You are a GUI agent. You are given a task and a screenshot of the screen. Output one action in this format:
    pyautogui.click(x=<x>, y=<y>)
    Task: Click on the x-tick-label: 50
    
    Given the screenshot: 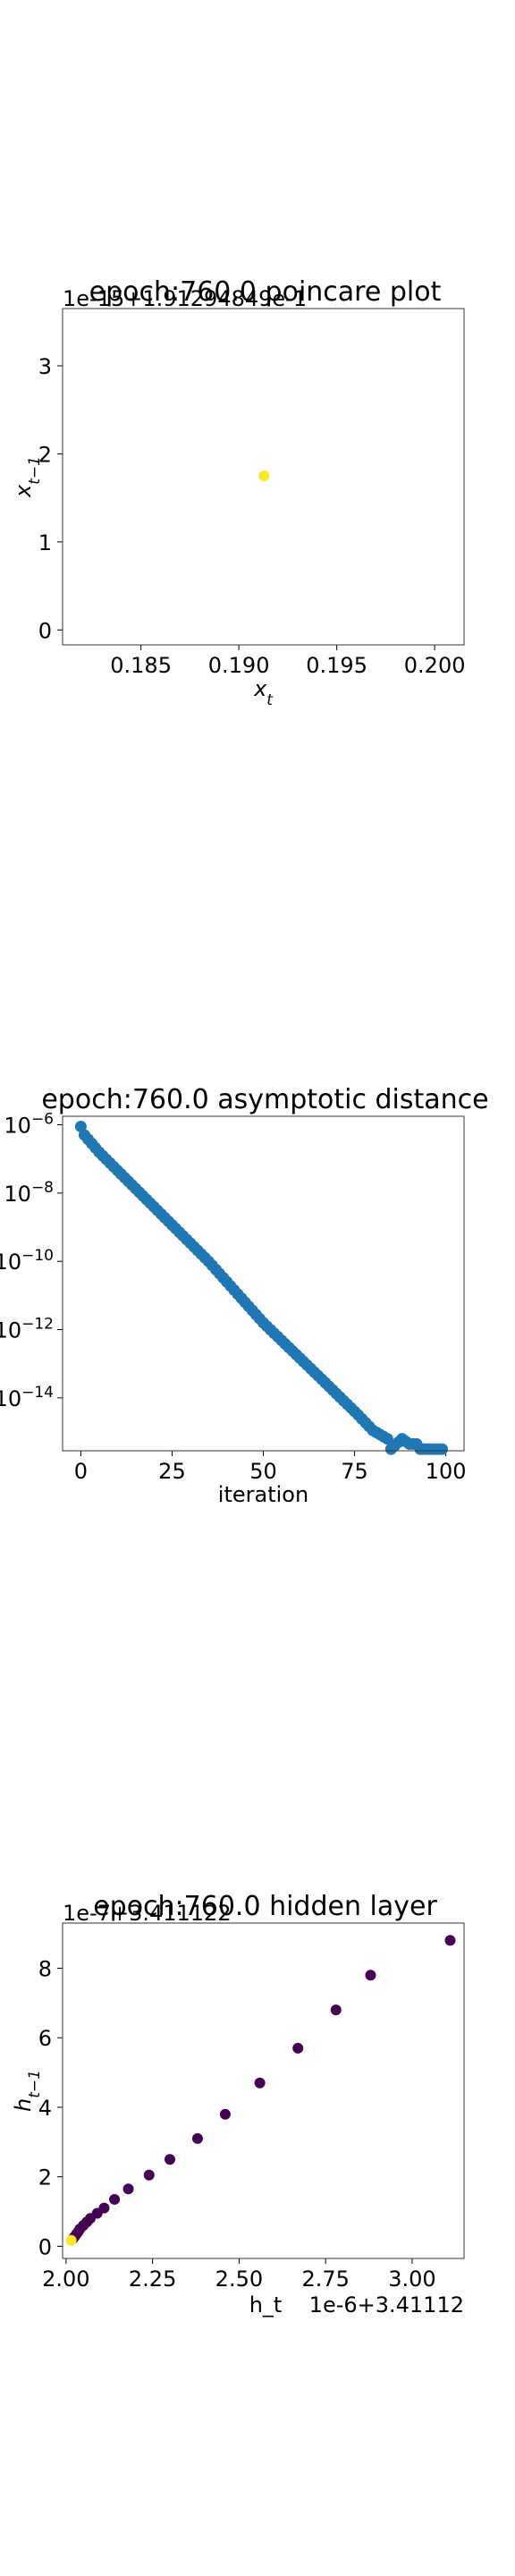 What is the action you would take?
    pyautogui.click(x=263, y=1471)
    